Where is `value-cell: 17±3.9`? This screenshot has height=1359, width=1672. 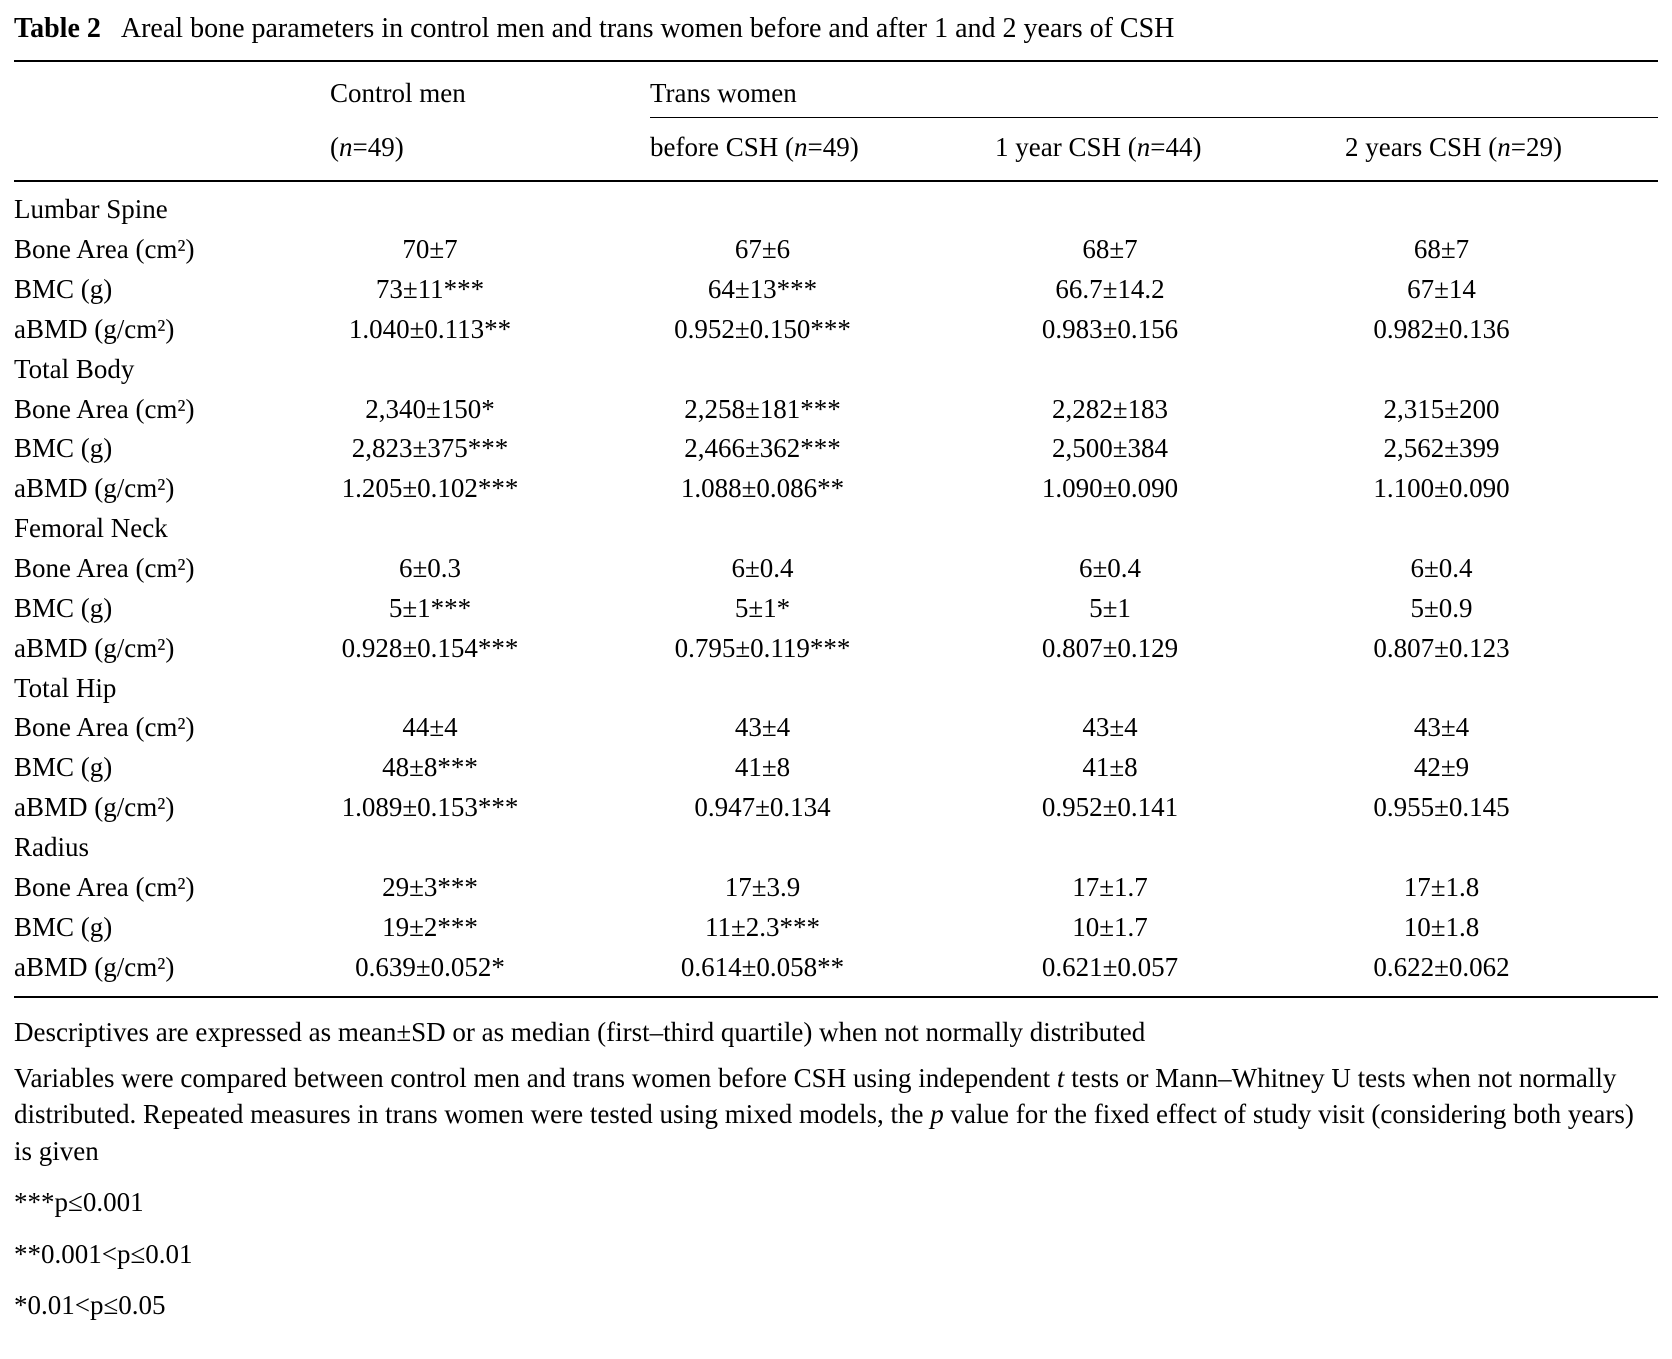
value-cell: 17±3.9 is located at coordinates (762, 886).